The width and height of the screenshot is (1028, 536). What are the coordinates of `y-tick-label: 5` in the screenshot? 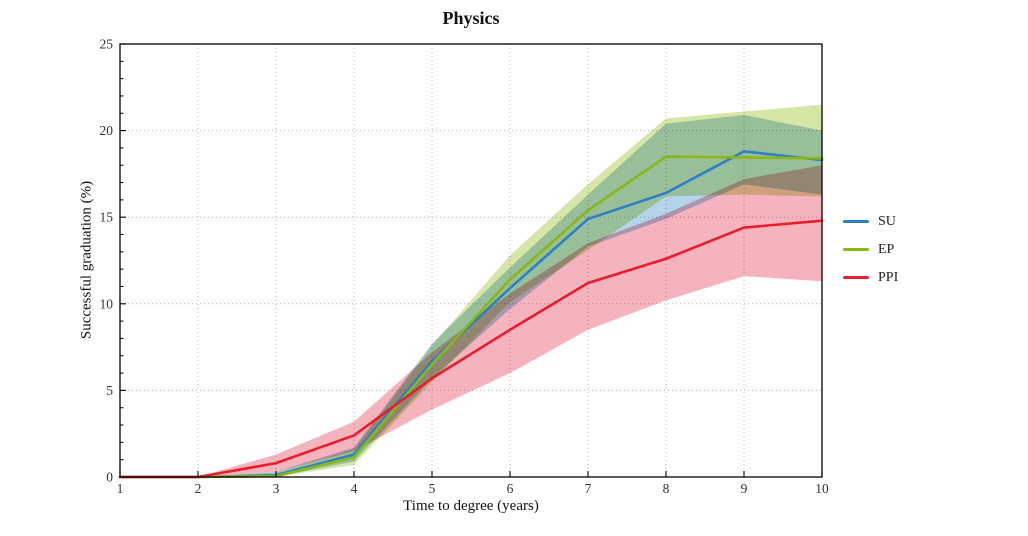 It's located at (109, 390).